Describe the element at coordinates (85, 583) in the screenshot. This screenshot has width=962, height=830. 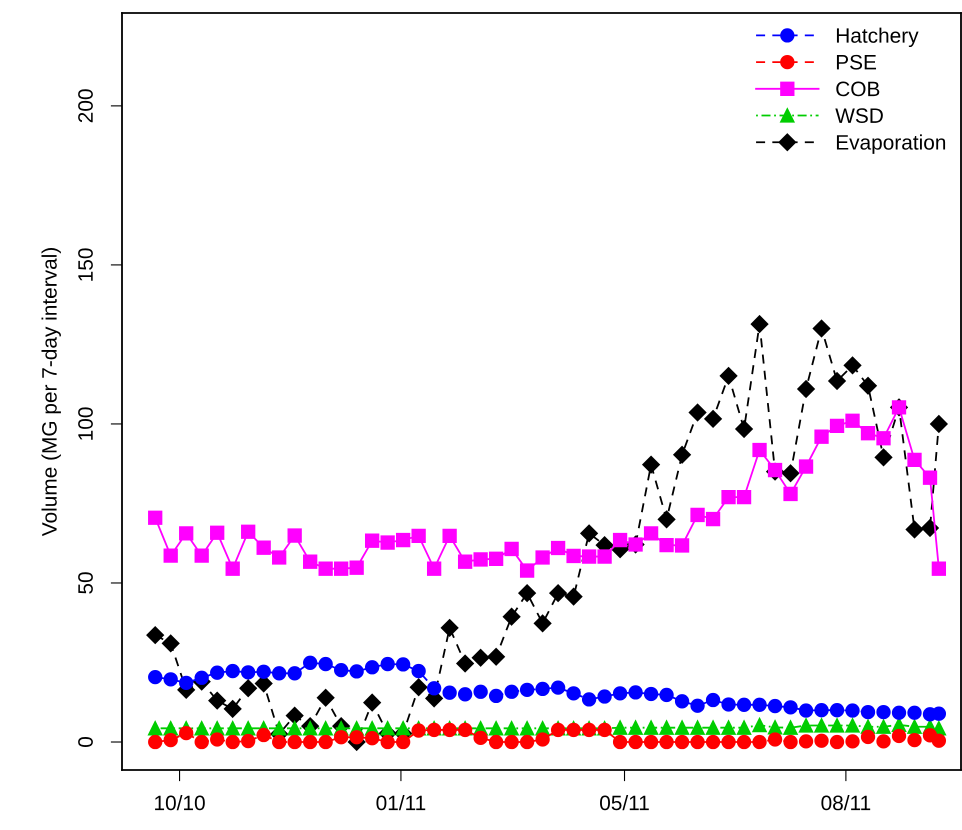
I see `y-tick-label: 50` at that location.